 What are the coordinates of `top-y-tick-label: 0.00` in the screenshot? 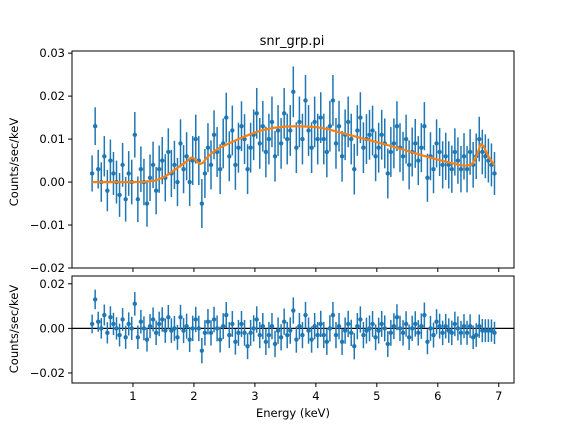 It's located at (52, 182).